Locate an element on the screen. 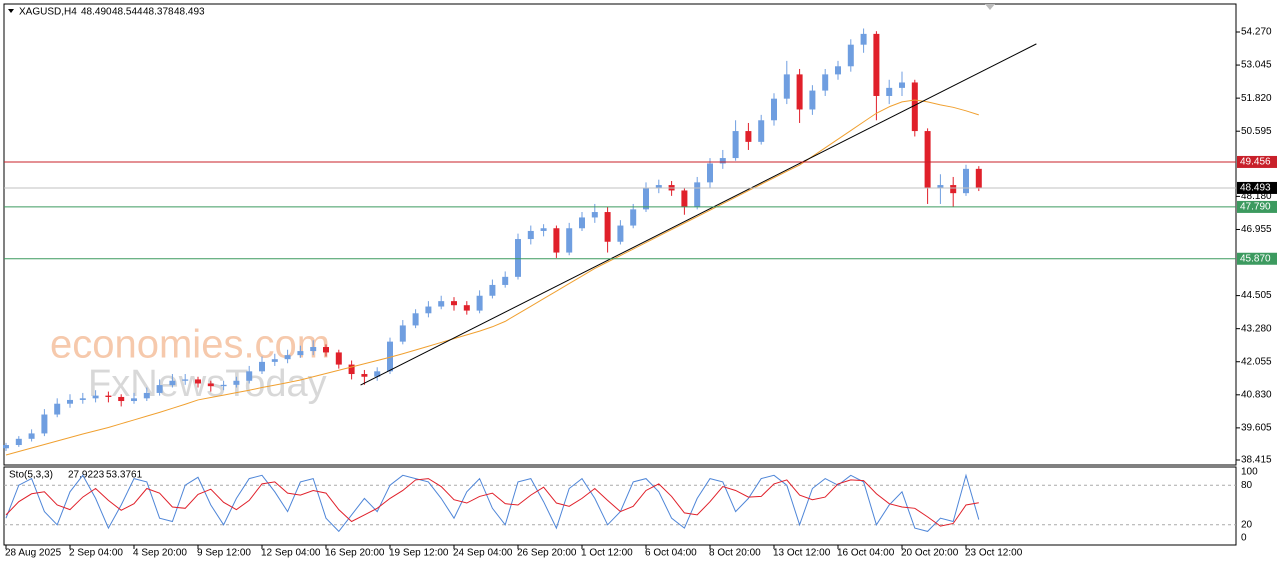  y-tick-label: 43.280 is located at coordinates (1256, 328).